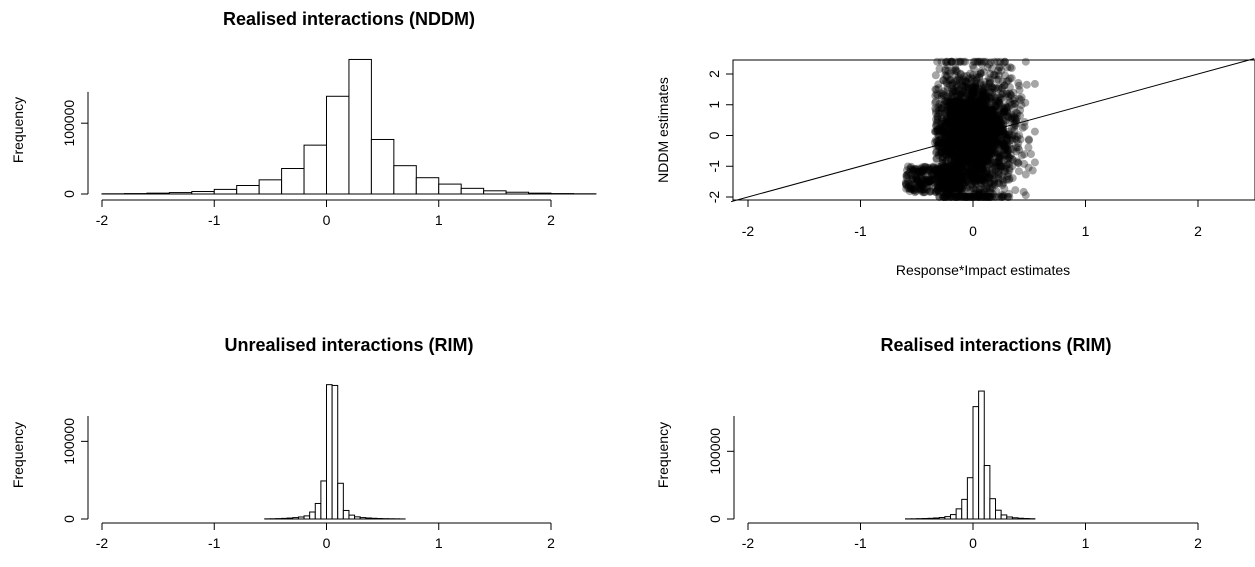 This screenshot has height=567, width=1255. What do you see at coordinates (860, 231) in the screenshot?
I see `x-tick-label: -1` at bounding box center [860, 231].